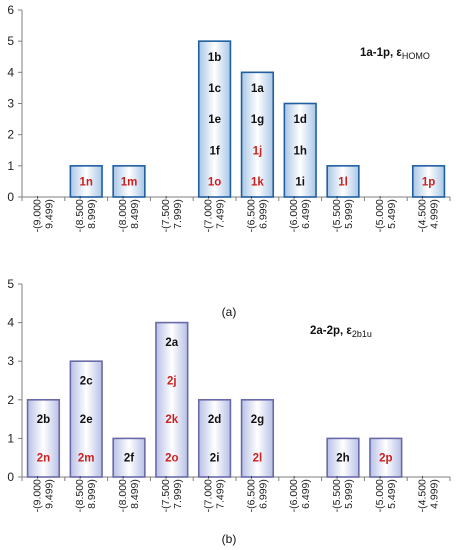 This screenshot has width=458, height=550. What do you see at coordinates (299, 120) in the screenshot?
I see `bar-label: 1d` at bounding box center [299, 120].